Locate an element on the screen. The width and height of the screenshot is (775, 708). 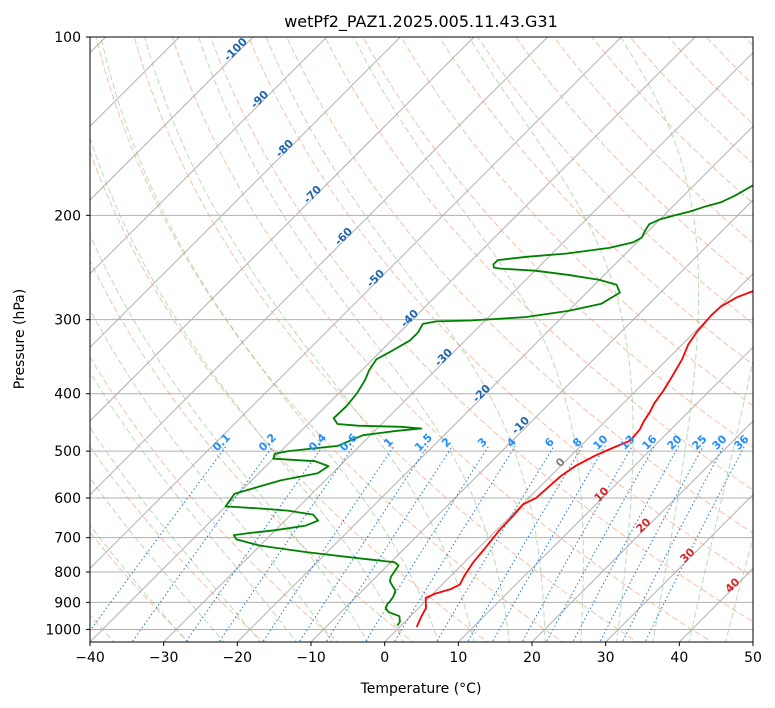
y-tick-label: 200 is located at coordinates (67, 216).